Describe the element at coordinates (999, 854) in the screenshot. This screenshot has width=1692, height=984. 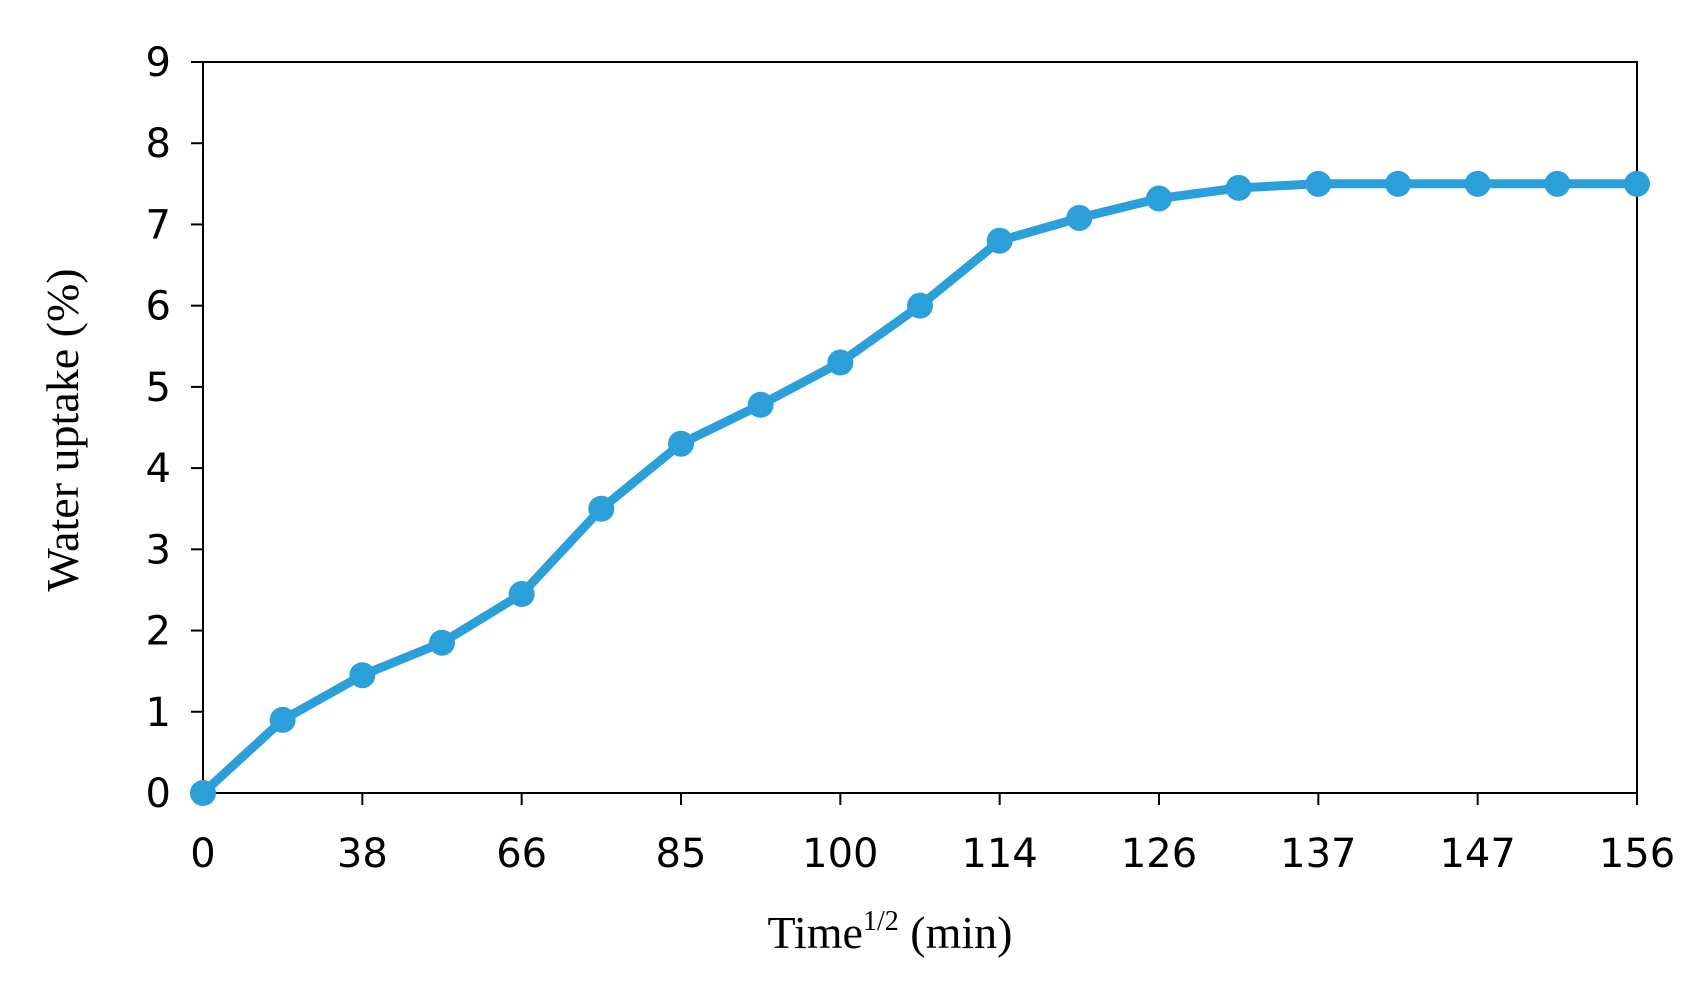
I see `x-tick-label: 114` at that location.